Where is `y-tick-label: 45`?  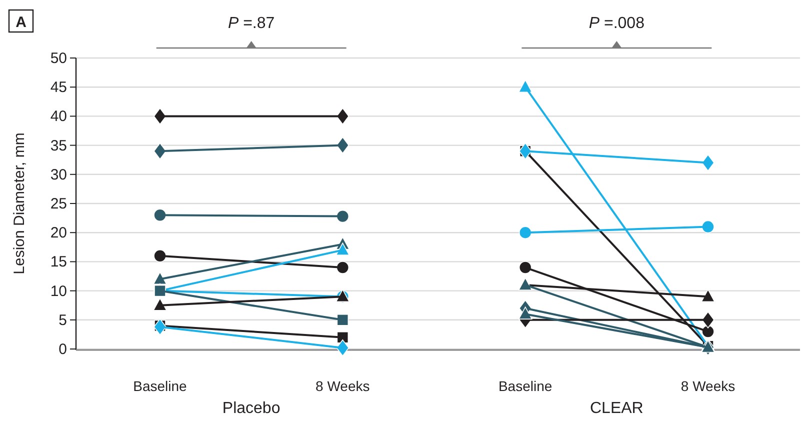 y-tick-label: 45 is located at coordinates (58, 87).